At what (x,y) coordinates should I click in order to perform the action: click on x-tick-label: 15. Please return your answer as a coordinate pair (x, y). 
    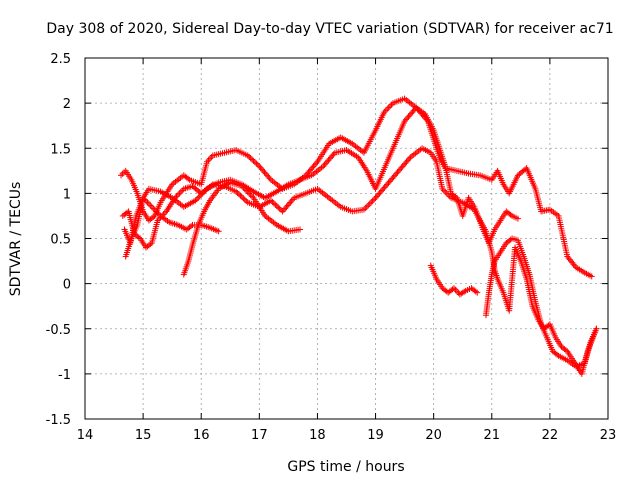
    Looking at the image, I should click on (143, 435).